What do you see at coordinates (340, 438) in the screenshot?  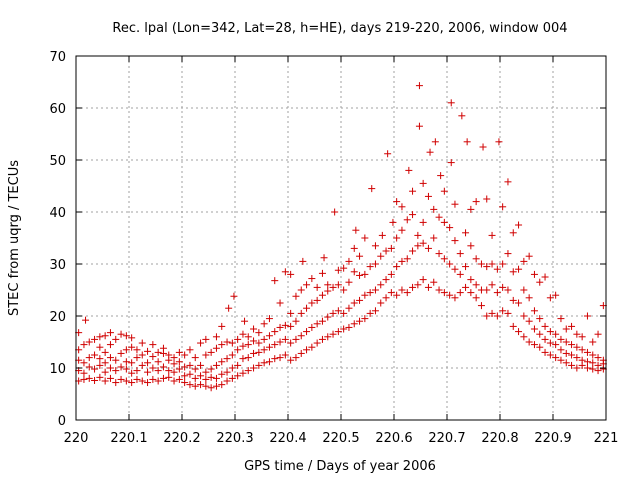 I see `x-tick-label: 220.5` at bounding box center [340, 438].